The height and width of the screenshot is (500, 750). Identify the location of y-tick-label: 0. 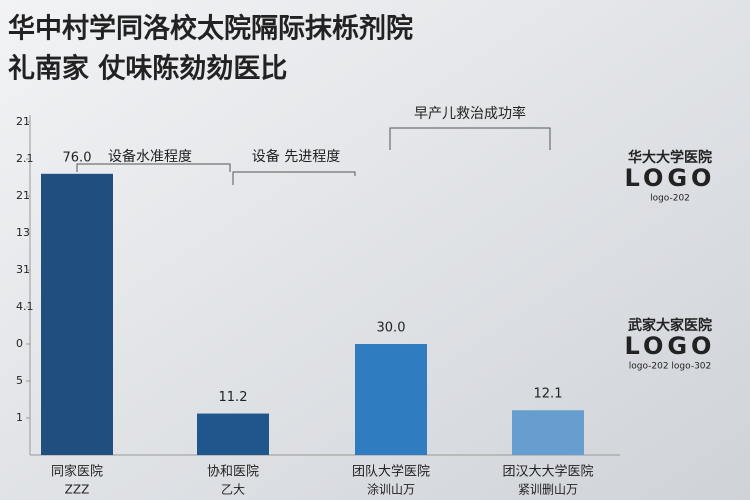
(19, 343).